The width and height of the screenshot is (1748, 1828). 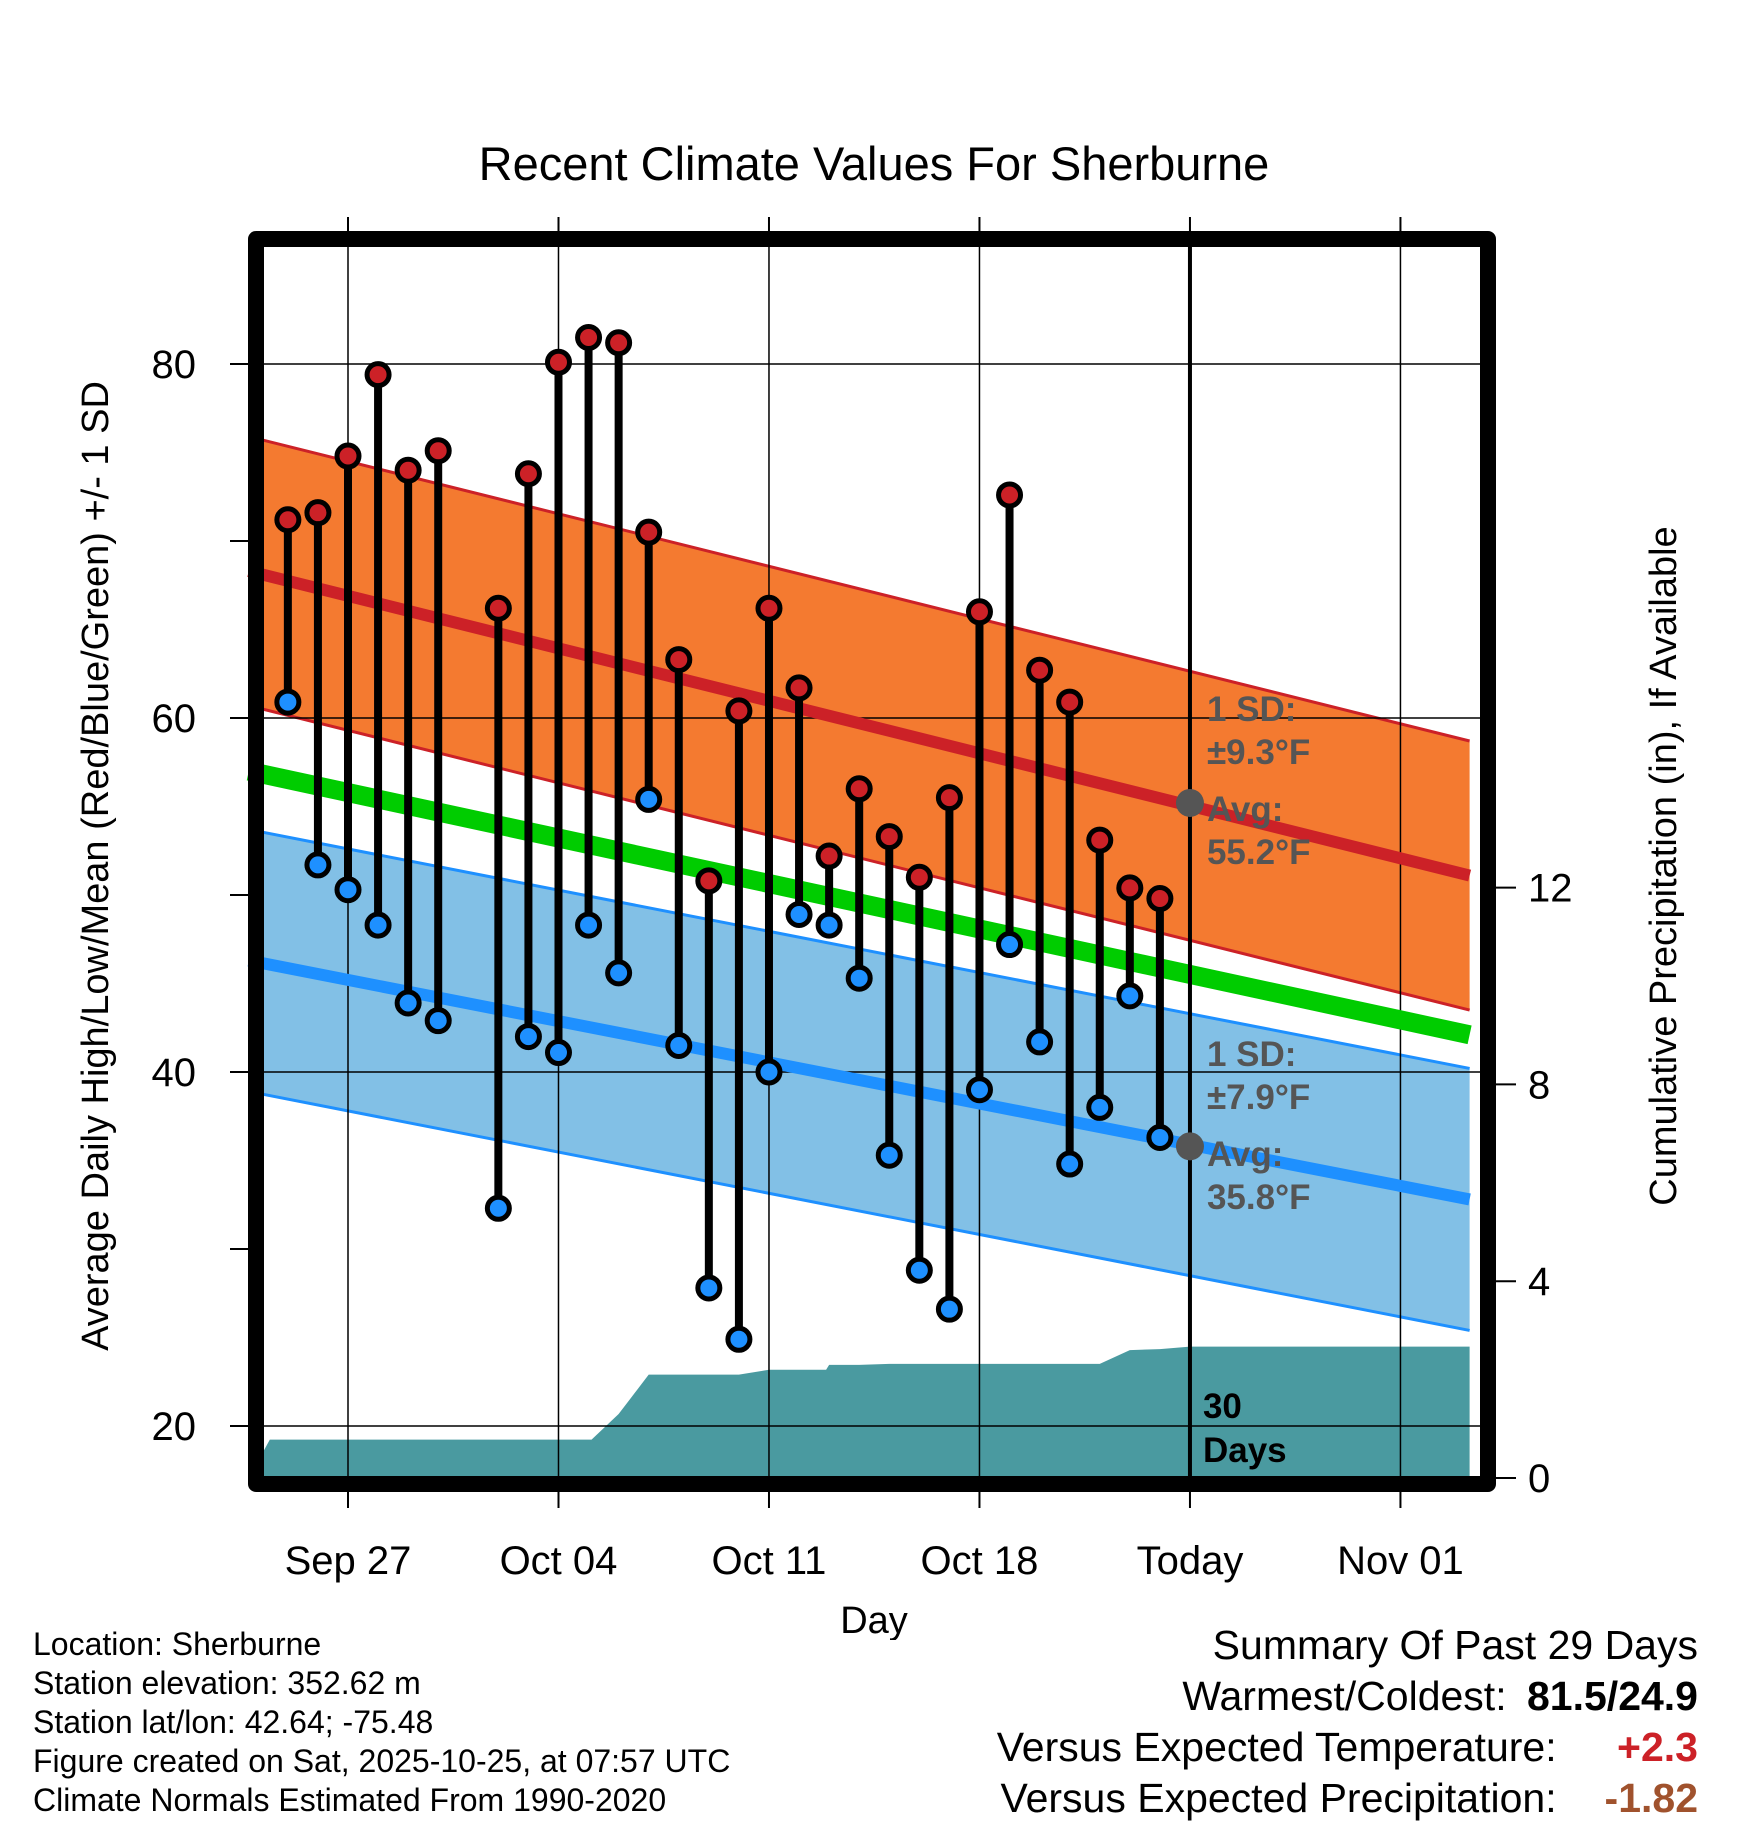 What do you see at coordinates (1190, 1561) in the screenshot?
I see `x-tick-label: Today` at bounding box center [1190, 1561].